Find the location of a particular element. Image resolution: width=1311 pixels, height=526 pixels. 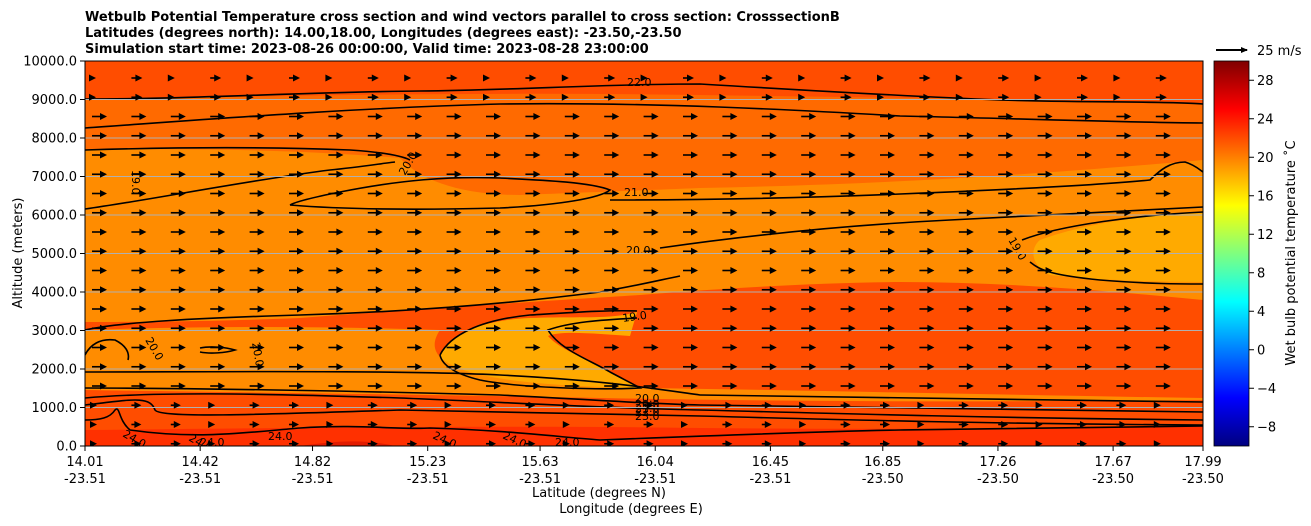

x-tick-label-lat: 17.67 is located at coordinates (1113, 462).